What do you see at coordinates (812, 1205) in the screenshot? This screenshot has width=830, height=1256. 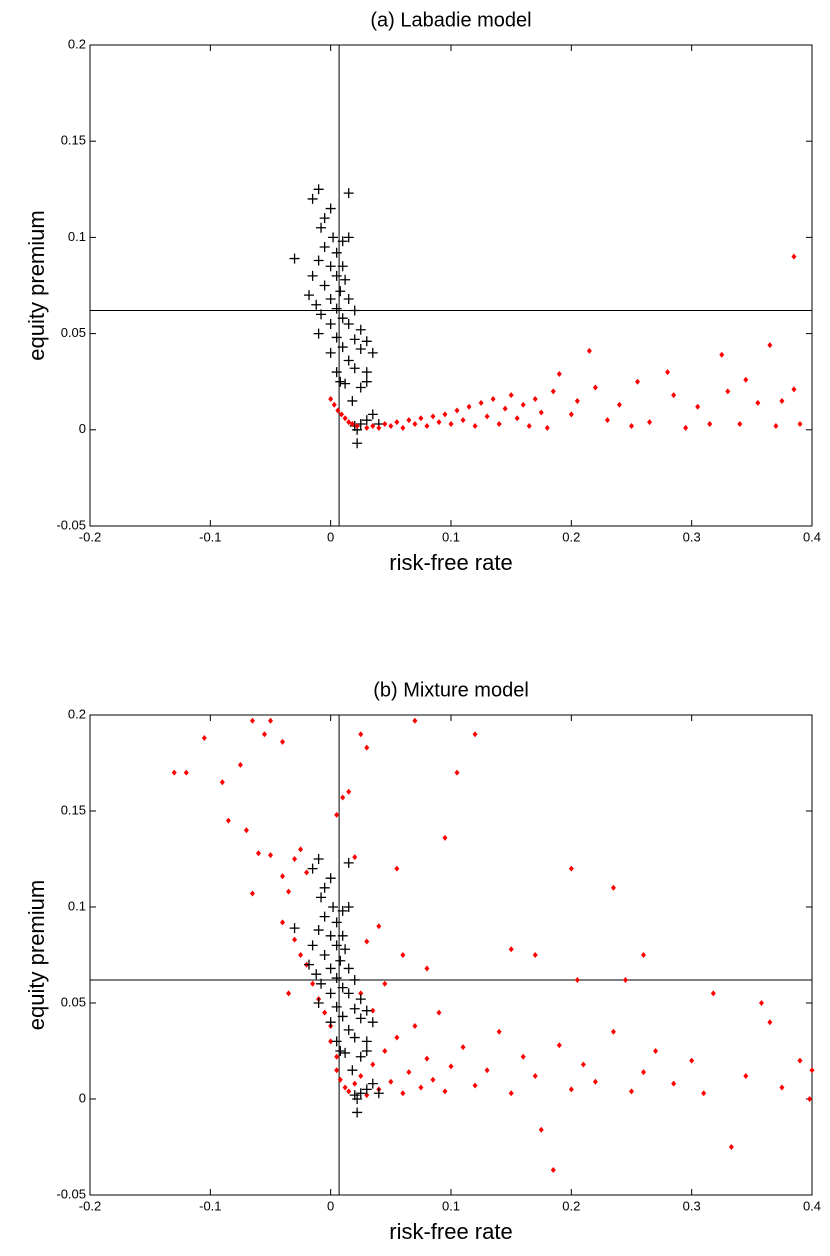 I see `x-tick-label: 0.4` at bounding box center [812, 1205].